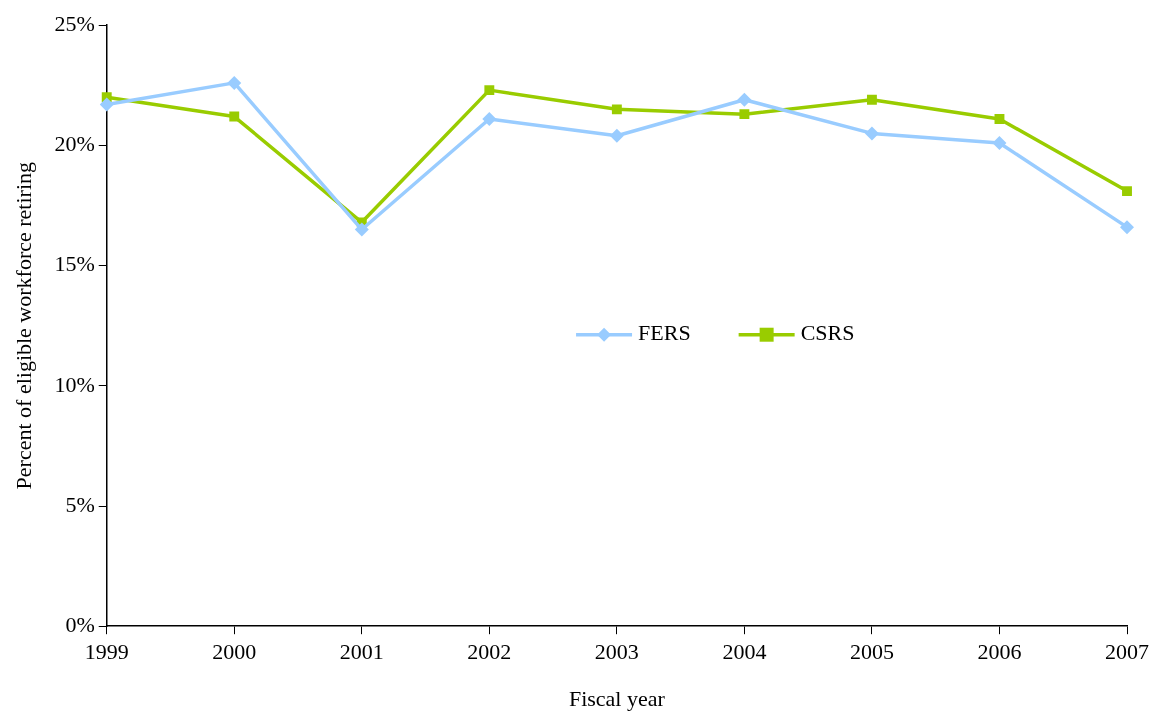  Describe the element at coordinates (74, 144) in the screenshot. I see `y-tick-label: 20%` at that location.